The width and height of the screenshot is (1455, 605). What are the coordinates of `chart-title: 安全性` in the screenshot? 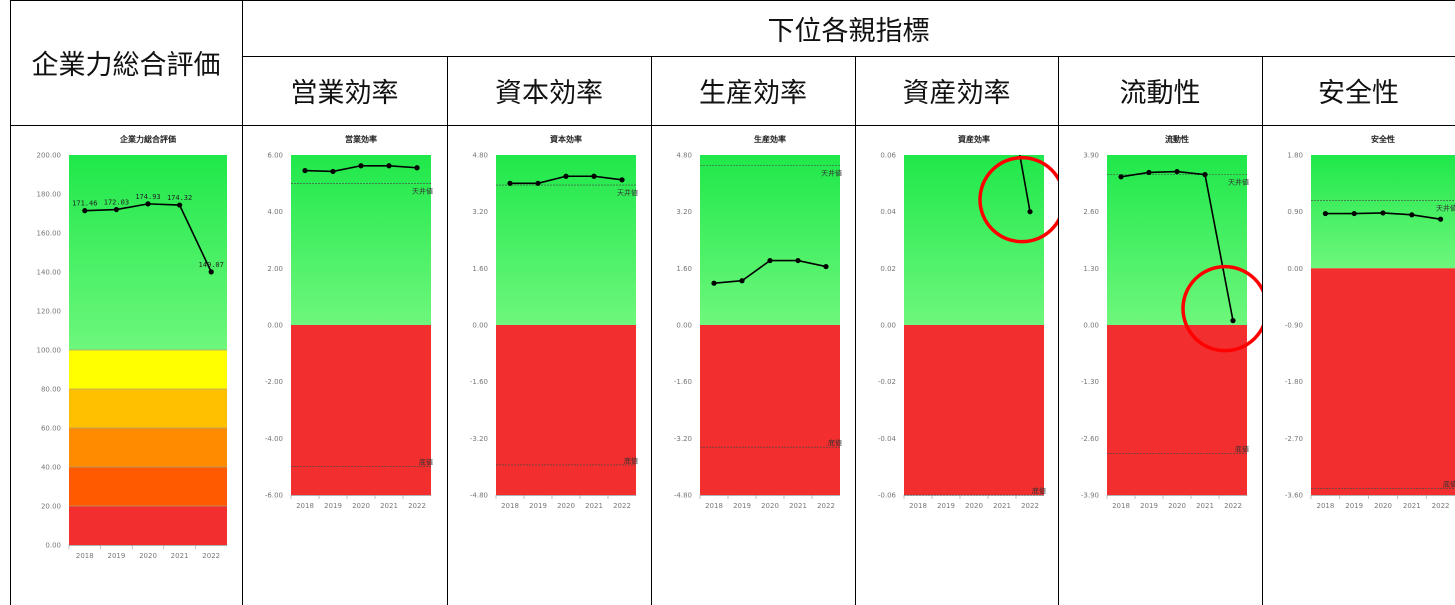 It's located at (1383, 139).